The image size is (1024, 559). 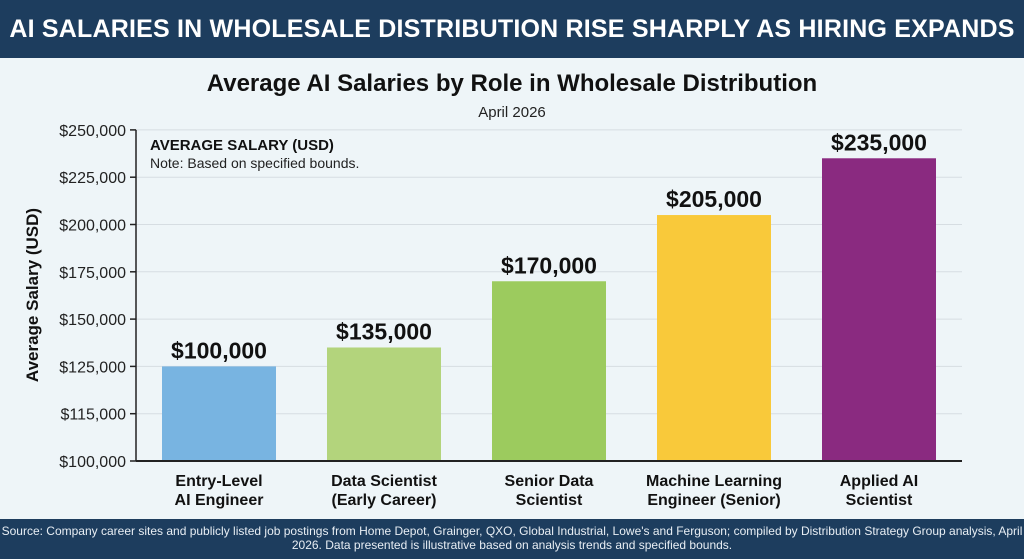 What do you see at coordinates (512, 112) in the screenshot?
I see `chart-subtitle: April 2026` at bounding box center [512, 112].